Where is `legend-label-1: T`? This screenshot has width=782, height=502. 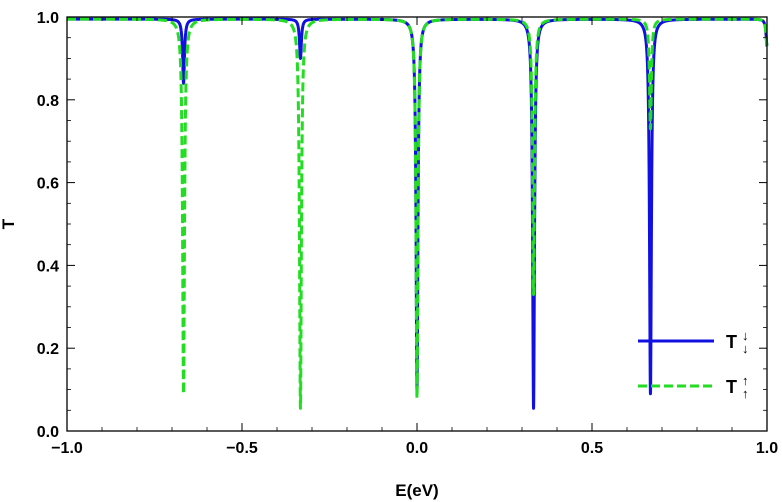
legend-label-1: T is located at coordinates (731, 387).